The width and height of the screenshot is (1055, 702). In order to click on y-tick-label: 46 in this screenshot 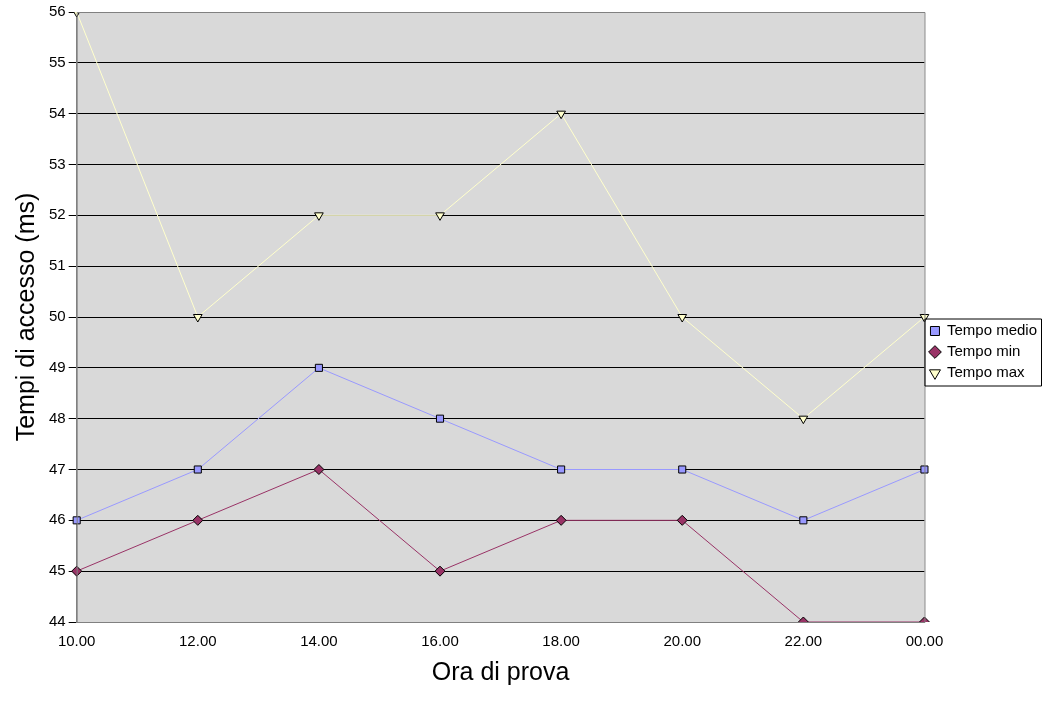, I will do `click(57, 519)`.